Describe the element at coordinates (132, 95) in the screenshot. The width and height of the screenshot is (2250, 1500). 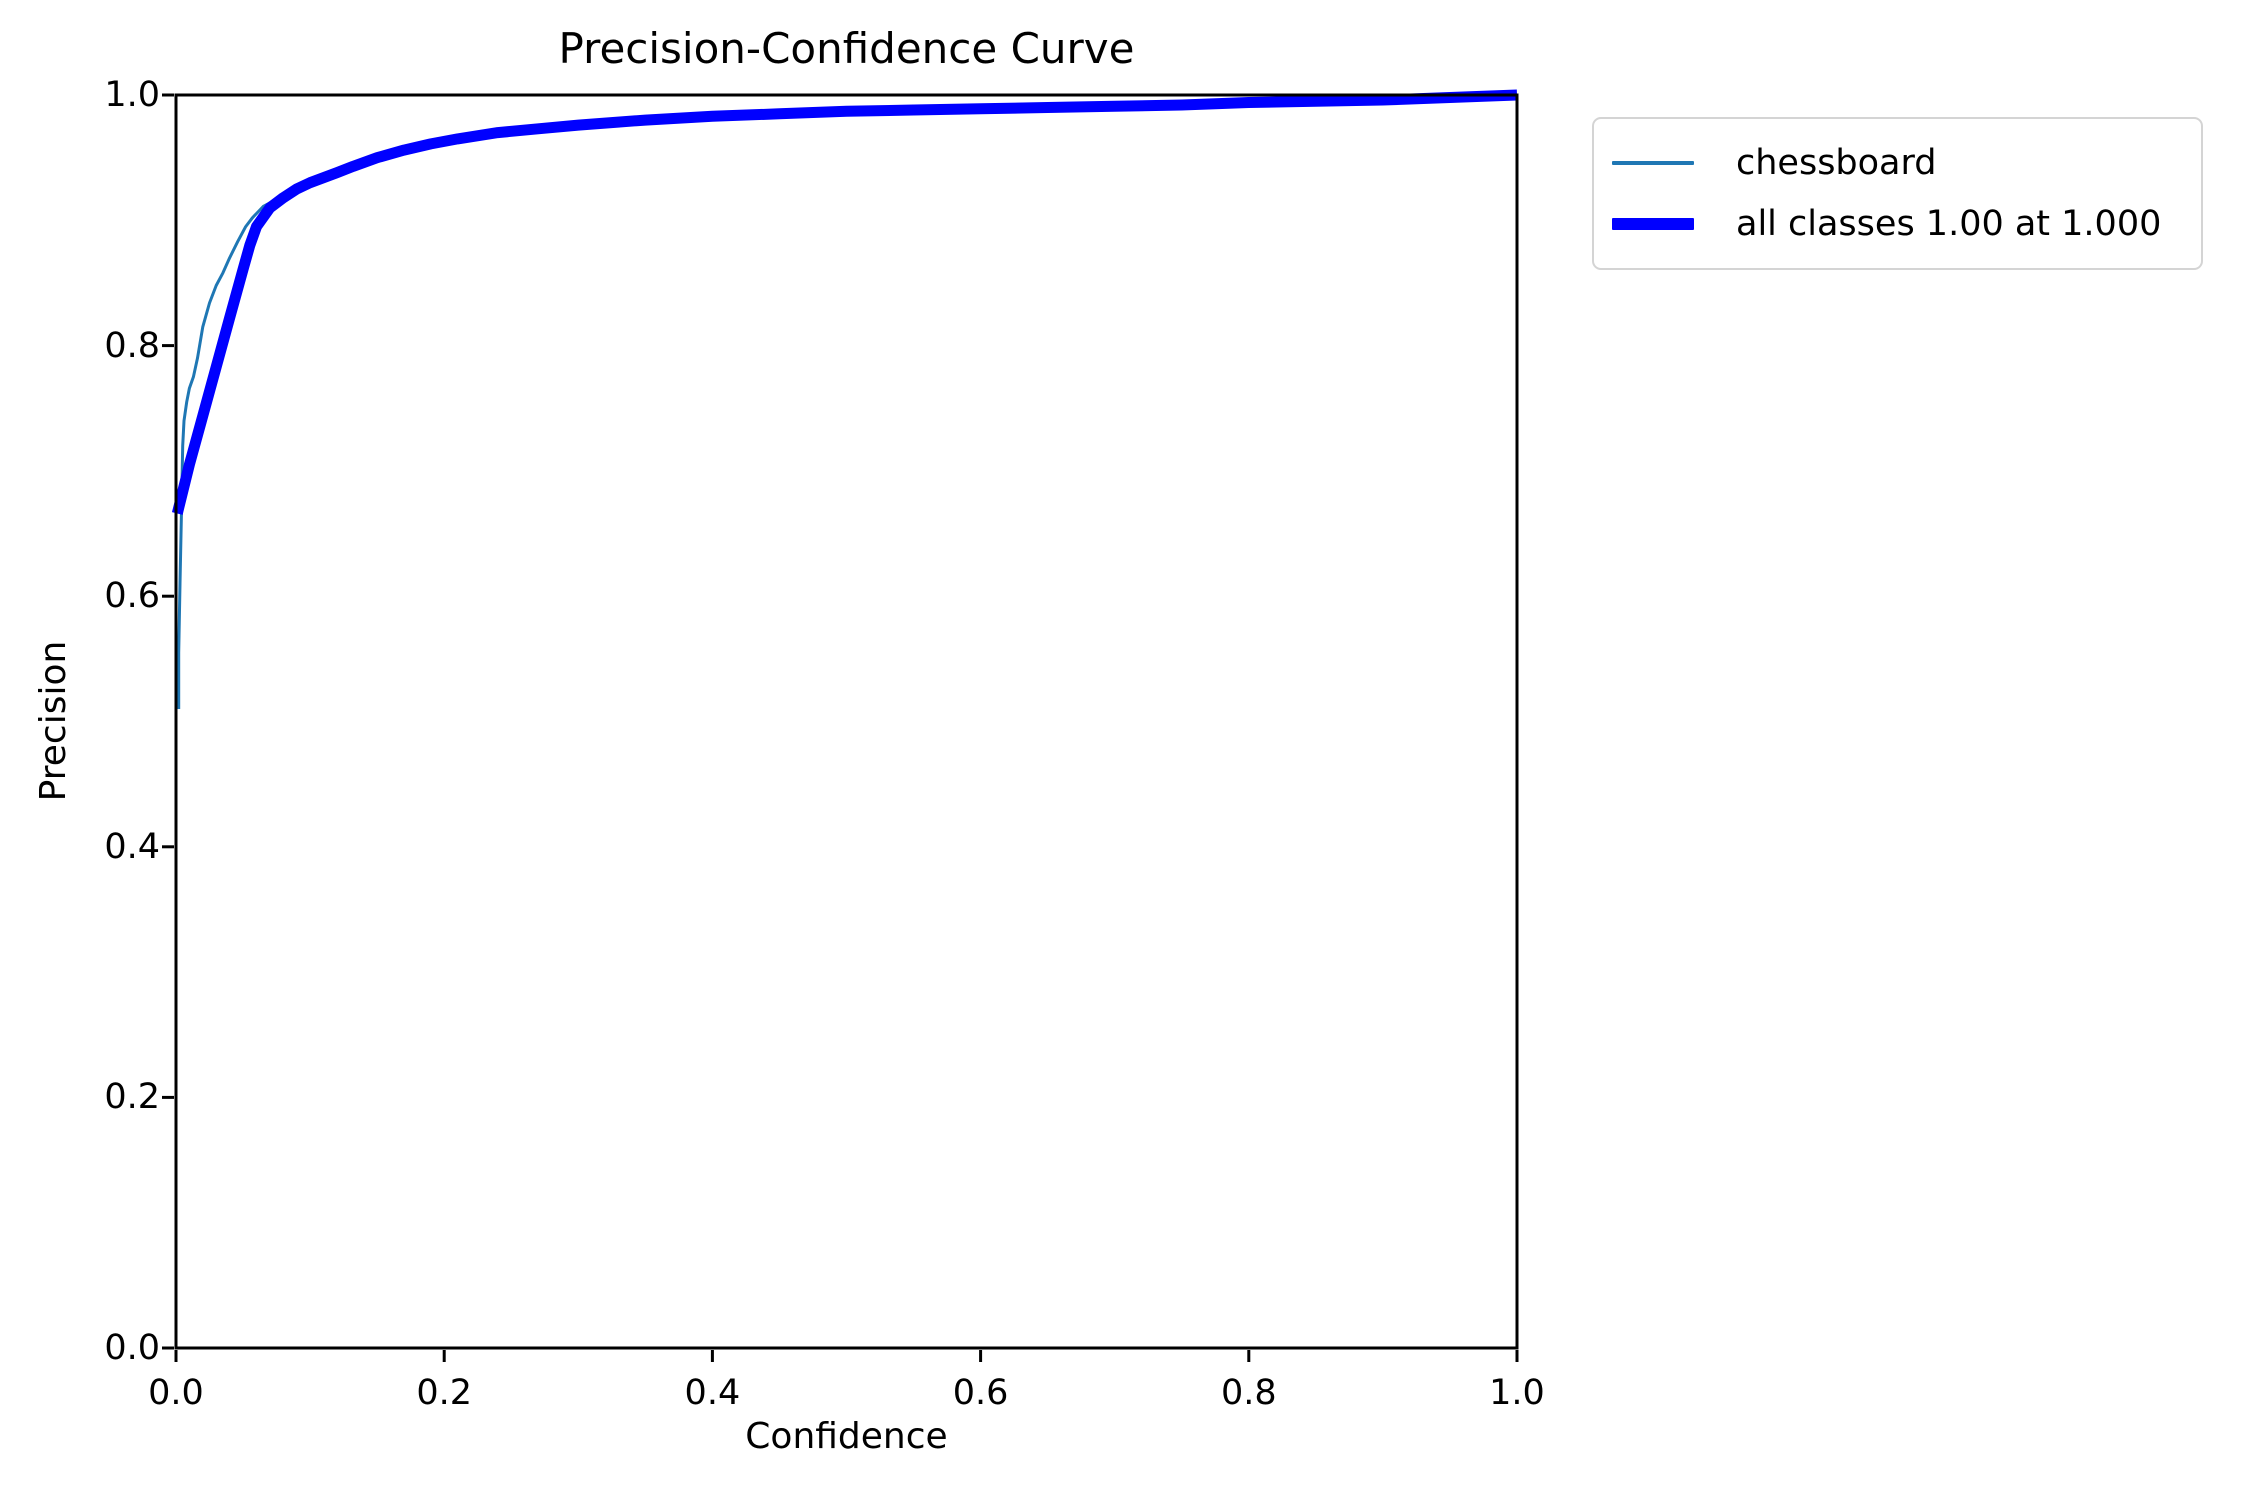
I see `y-tick-label: 1.0` at that location.